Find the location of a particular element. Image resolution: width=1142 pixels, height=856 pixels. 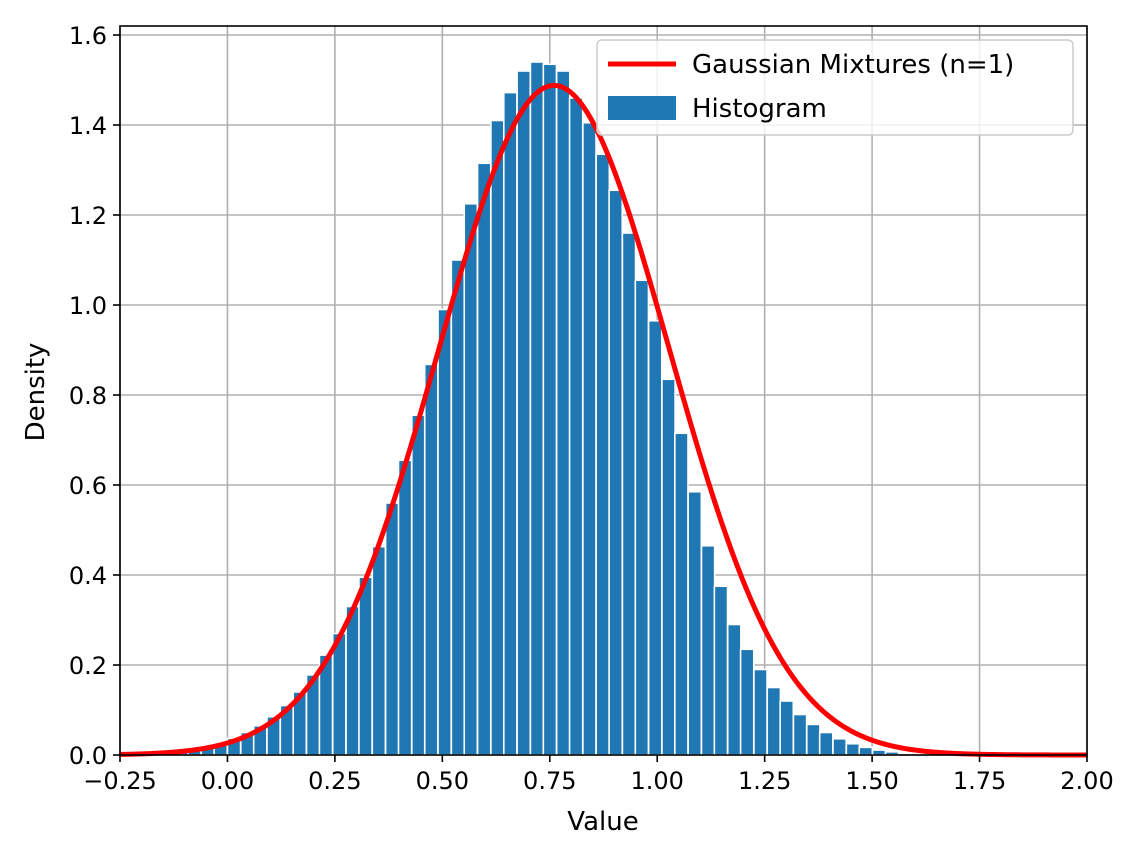

y-tick-label: 1.2 is located at coordinates (88, 216).